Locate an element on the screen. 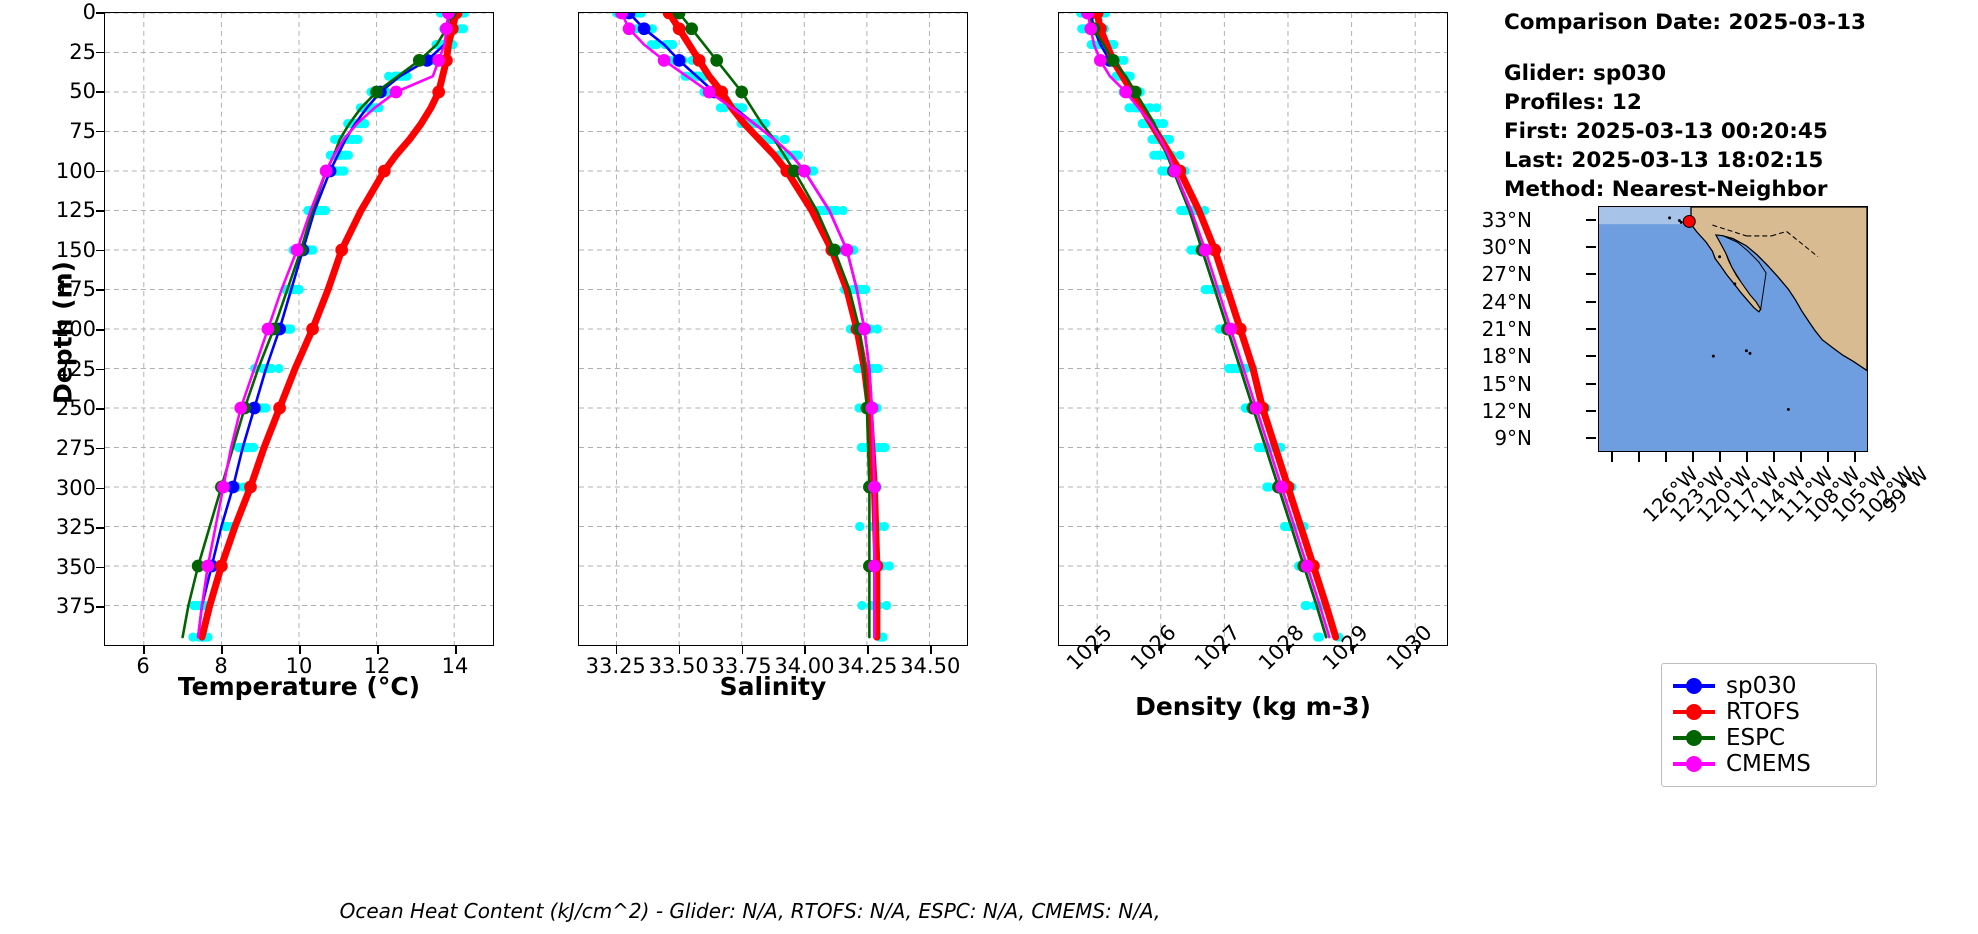  depth-tick-label: 300 is located at coordinates (75, 487).